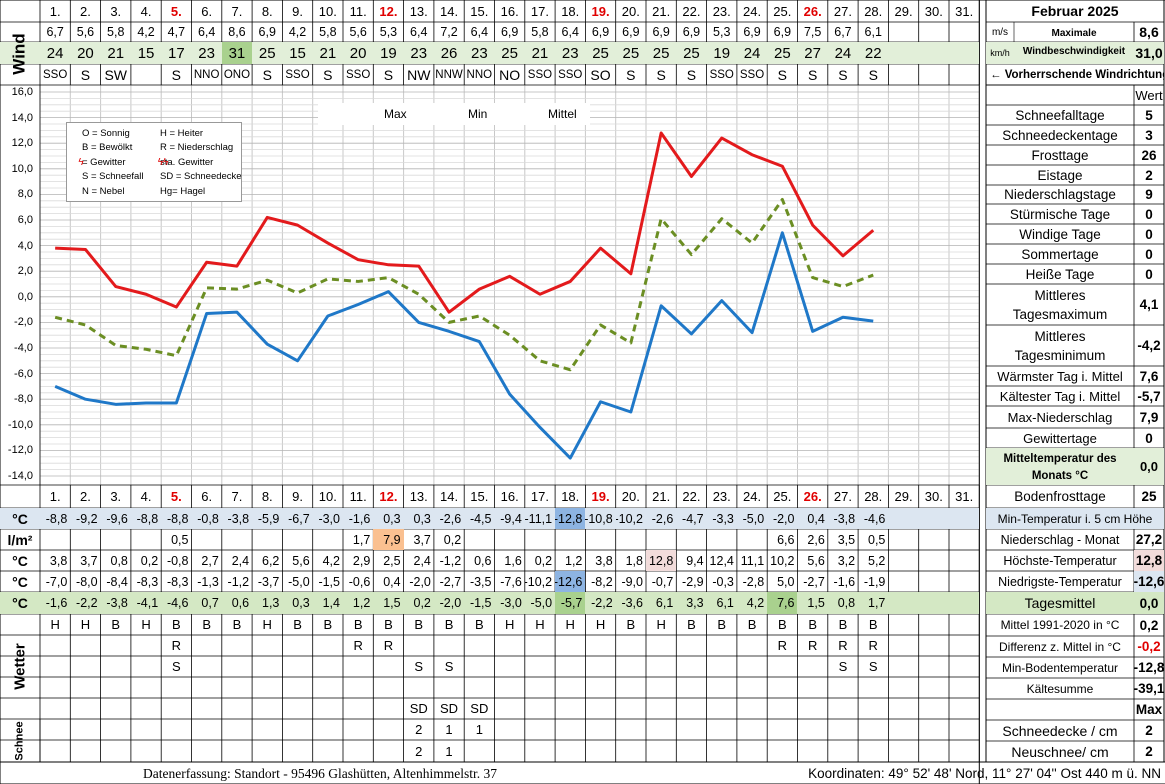 This screenshot has height=784, width=1165. Describe the element at coordinates (964, 560) in the screenshot. I see `hoechst-value` at that location.